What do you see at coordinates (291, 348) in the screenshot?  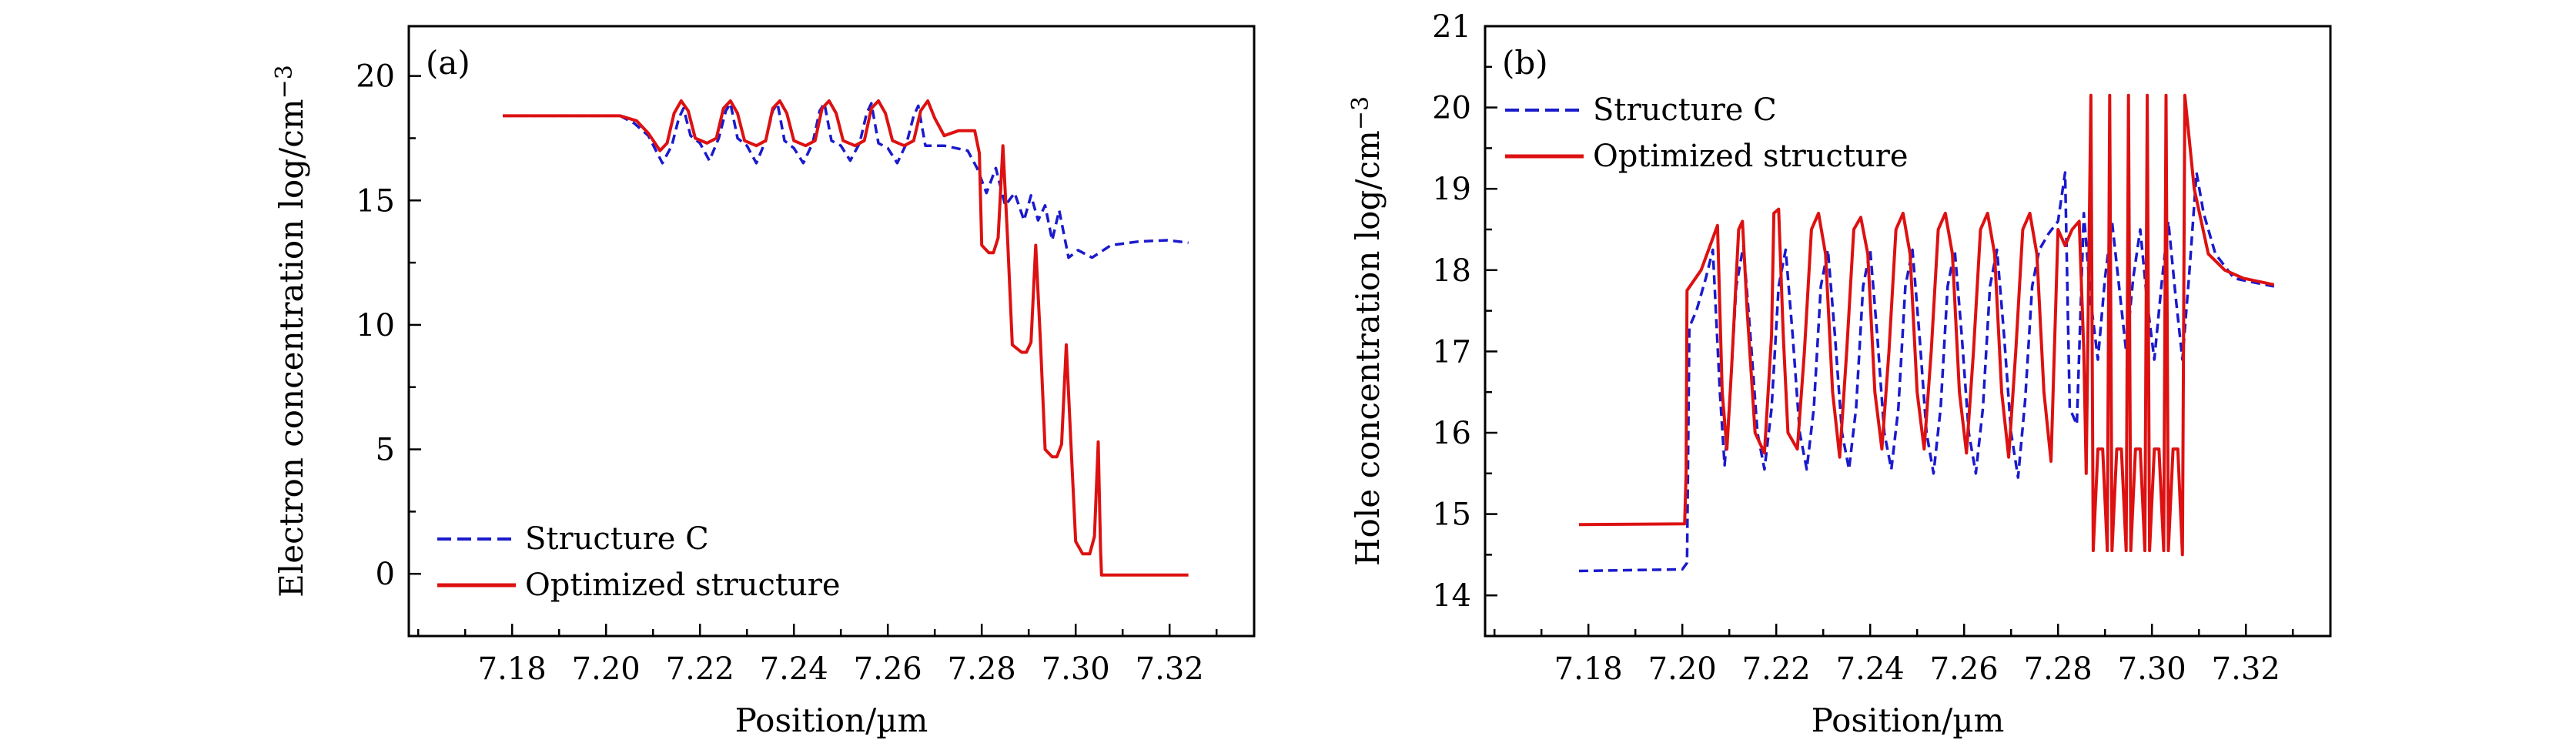 I see `y-axis-title-text: Electron concentration log/cm` at bounding box center [291, 348].